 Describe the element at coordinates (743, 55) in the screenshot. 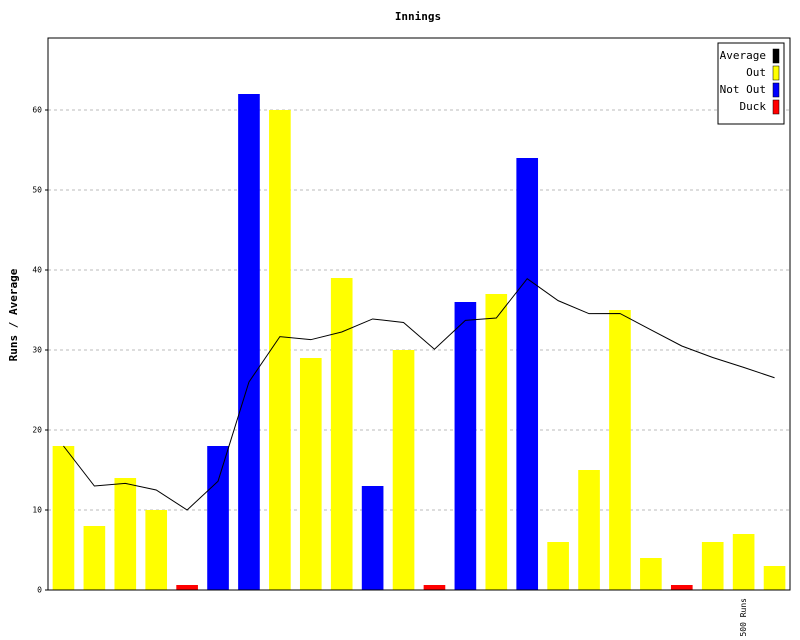

I see `legend-label: Average` at that location.